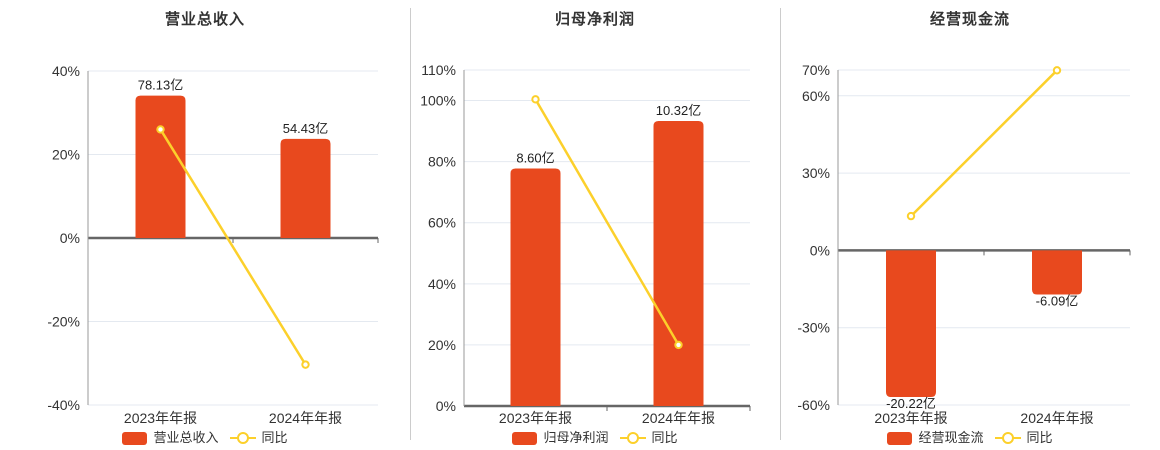 The height and width of the screenshot is (450, 1160). Describe the element at coordinates (813, 328) in the screenshot. I see `y-tick-label: -30%` at that location.